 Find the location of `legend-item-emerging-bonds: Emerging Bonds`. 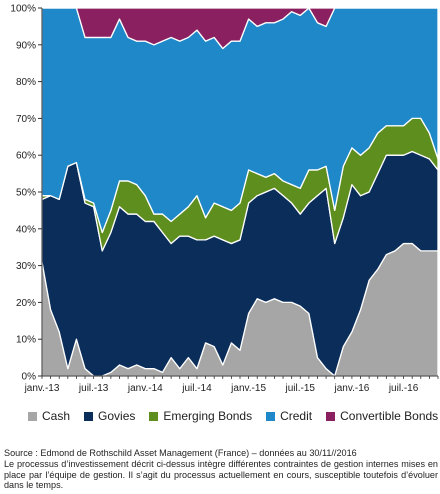

legend-item-emerging-bonds: Emerging Bonds is located at coordinates (200, 416).